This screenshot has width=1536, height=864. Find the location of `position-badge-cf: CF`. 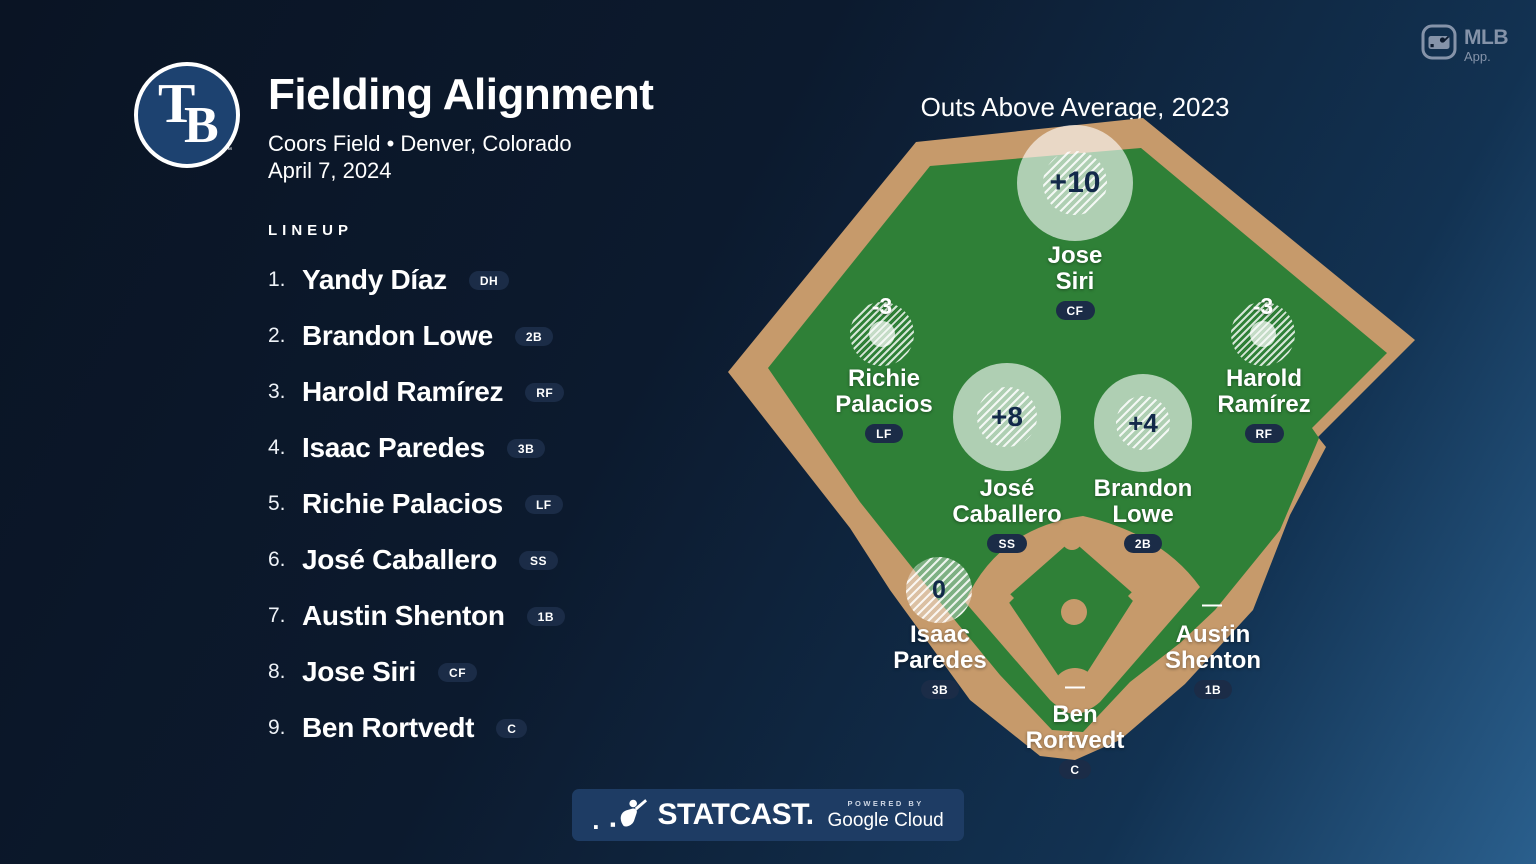

position-badge-cf: CF is located at coordinates (1075, 310).